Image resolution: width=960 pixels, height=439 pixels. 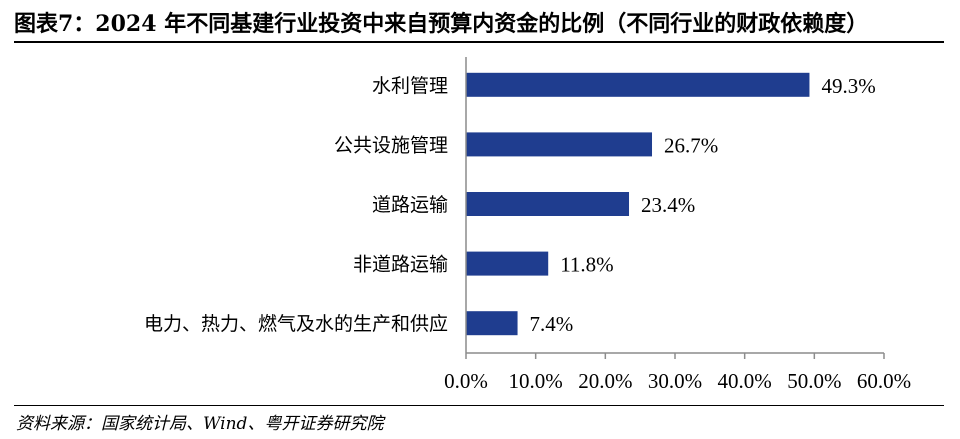 I want to click on data-label: 23.4%, so click(x=668, y=205).